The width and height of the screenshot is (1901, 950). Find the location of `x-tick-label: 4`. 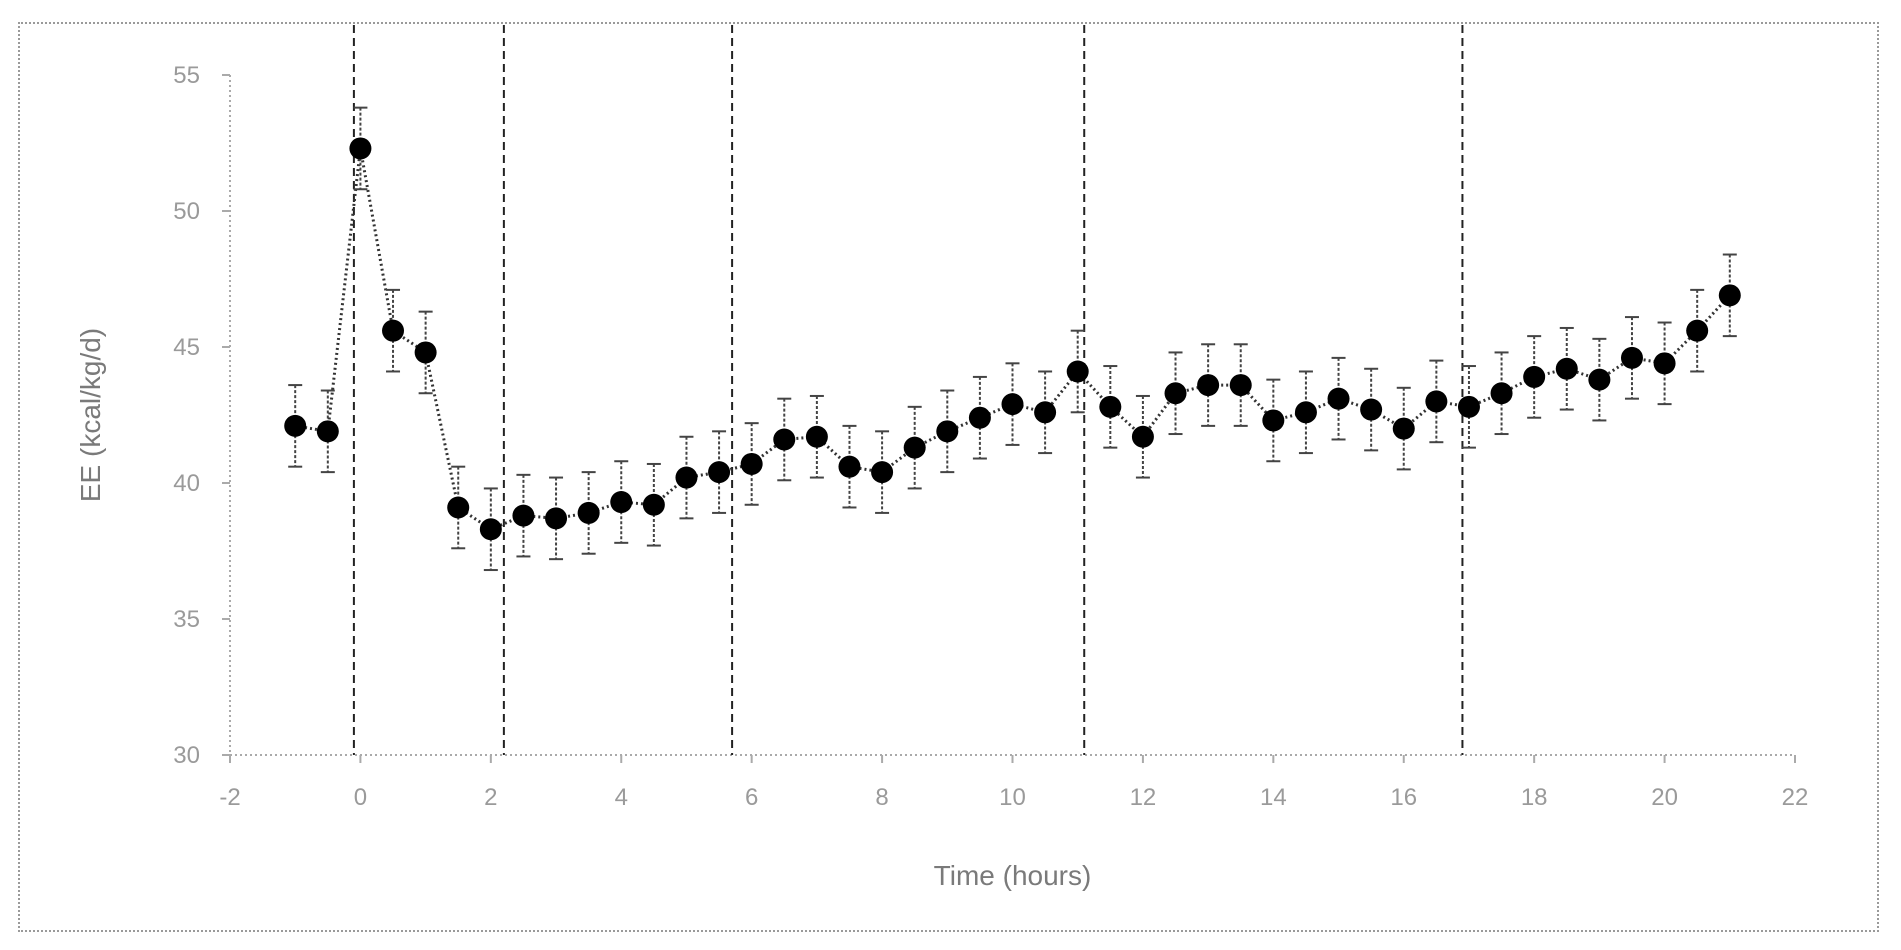

x-tick-label: 4 is located at coordinates (621, 797).